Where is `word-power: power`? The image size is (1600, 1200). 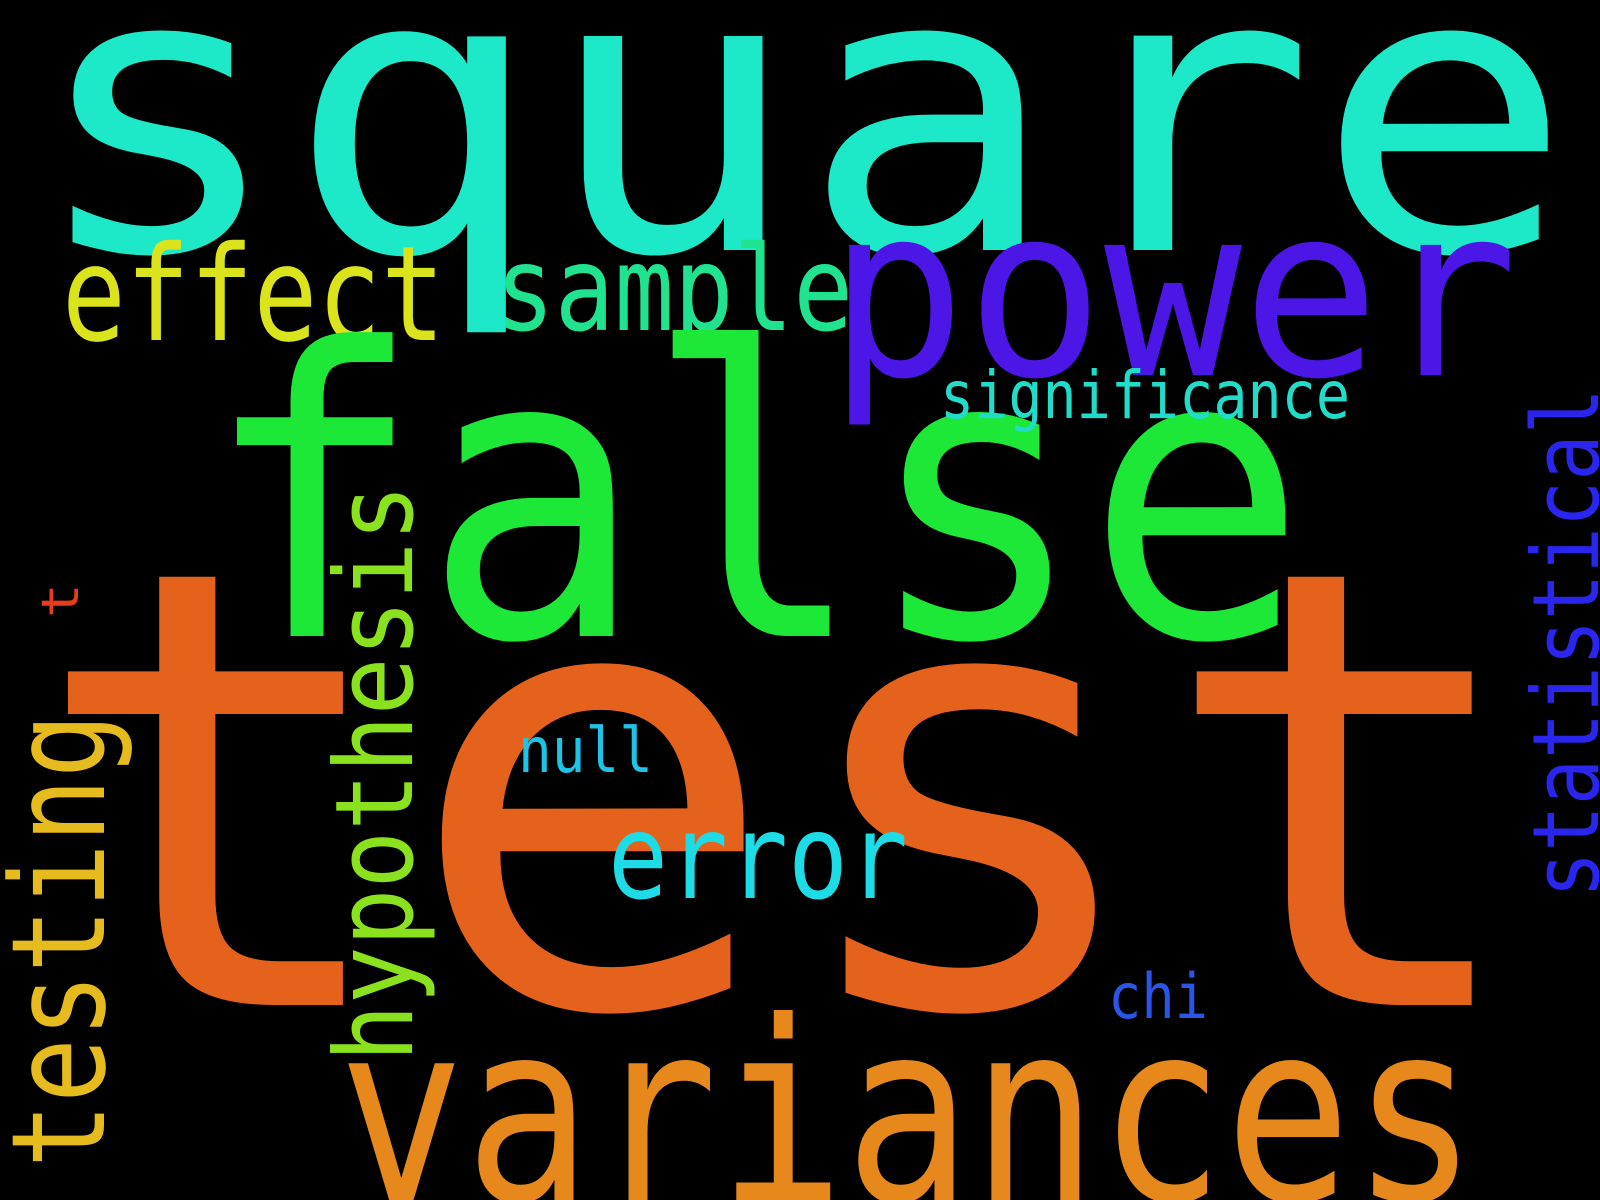 word-power: power is located at coordinates (1173, 293).